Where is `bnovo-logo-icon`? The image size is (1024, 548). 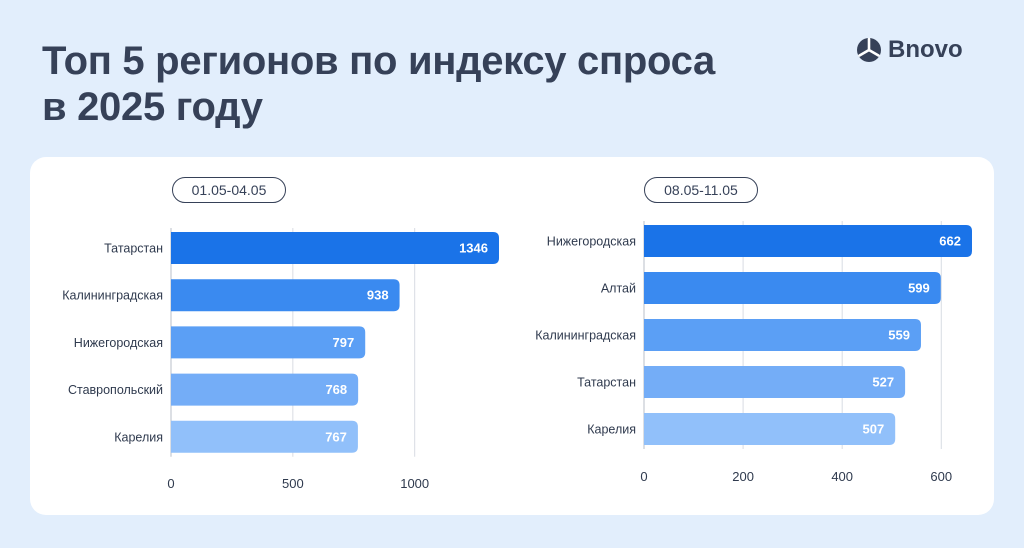
bnovo-logo-icon is located at coordinates (869, 49).